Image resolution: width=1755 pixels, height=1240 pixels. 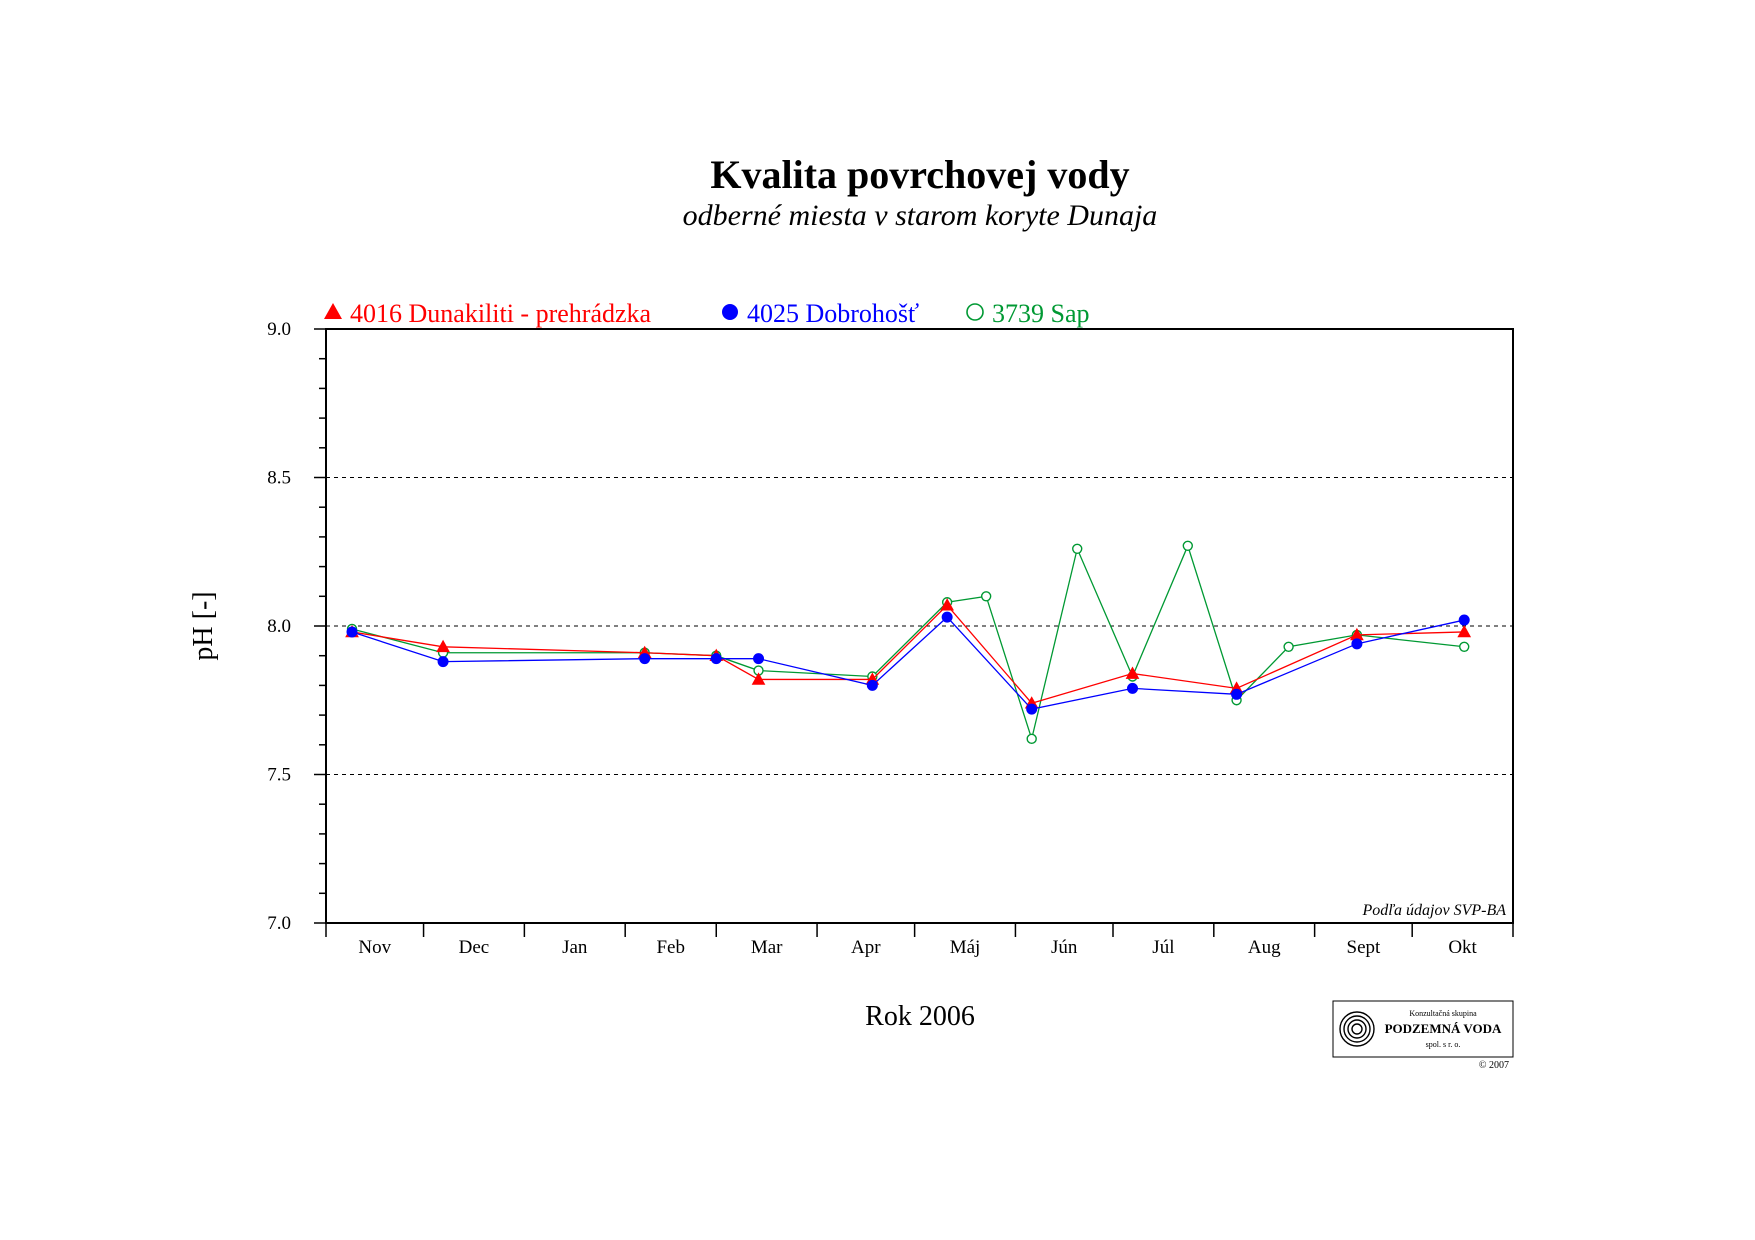 What do you see at coordinates (279, 329) in the screenshot?
I see `y-tick-label: 9.0` at bounding box center [279, 329].